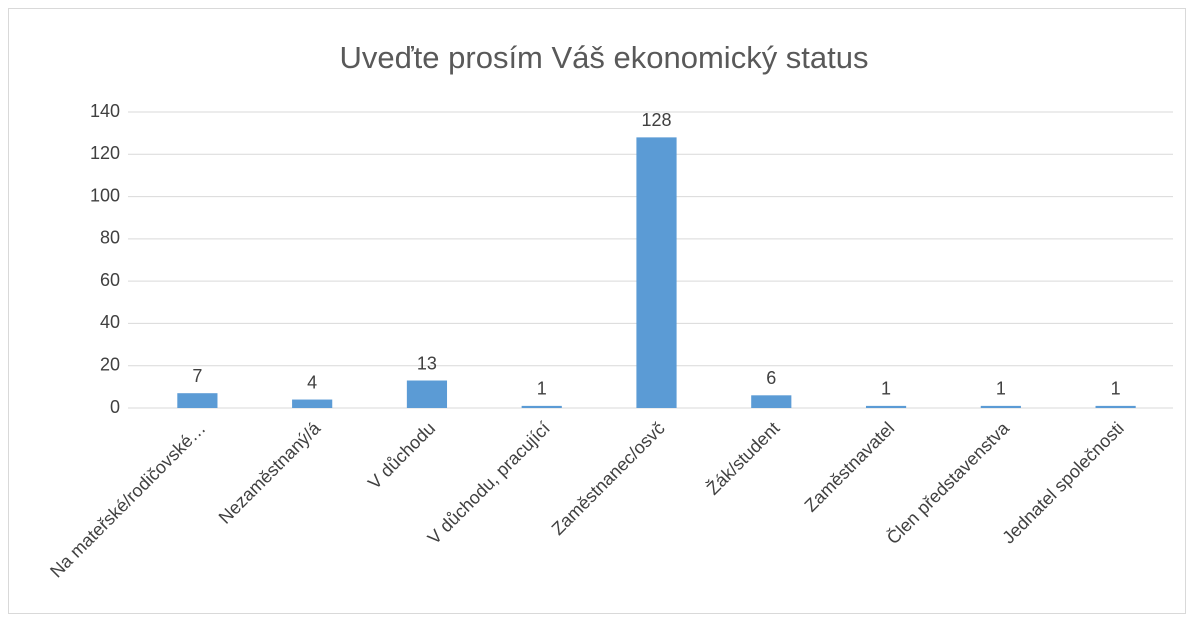  Describe the element at coordinates (603, 57) in the screenshot. I see `chart-title: Uveďte prosím Váš ekonomický status` at that location.